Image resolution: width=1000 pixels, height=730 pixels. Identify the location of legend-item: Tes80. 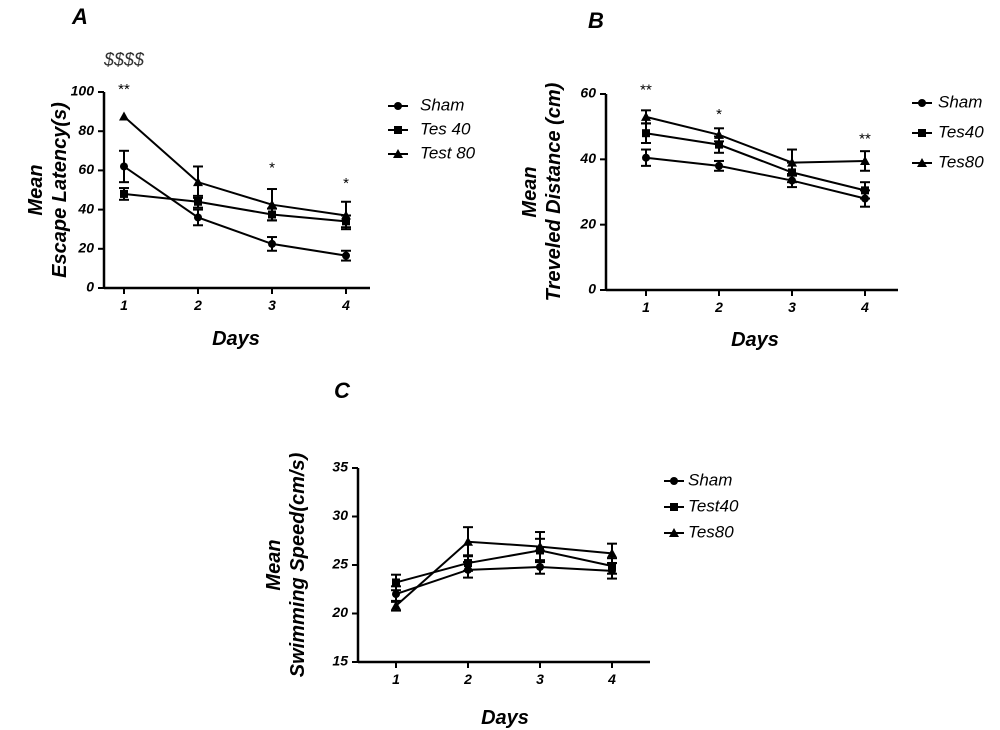
(948, 161).